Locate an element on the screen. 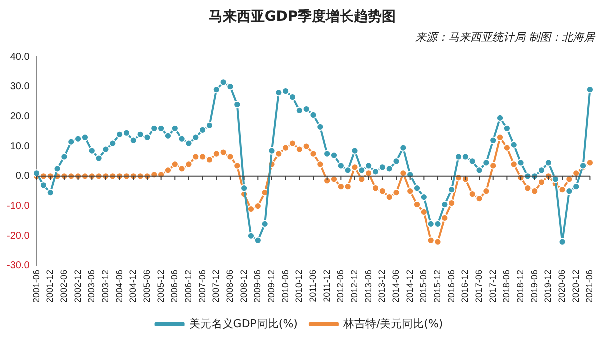 The image size is (605, 340). x-tick-label: 2010-12 is located at coordinates (299, 286).